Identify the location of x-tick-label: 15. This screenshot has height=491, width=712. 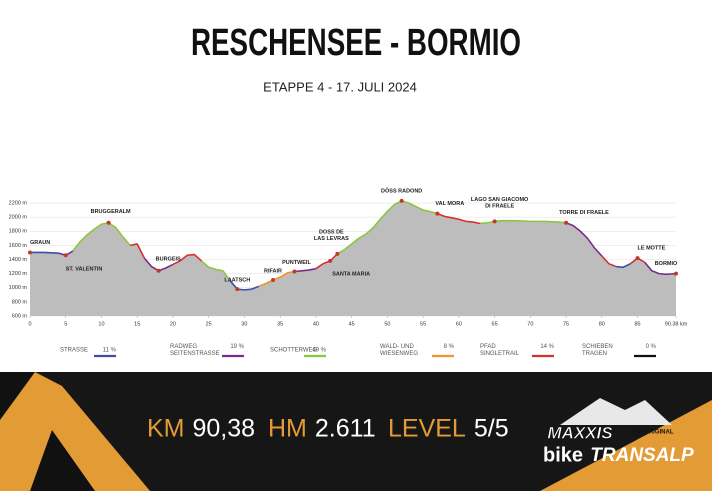
(137, 324).